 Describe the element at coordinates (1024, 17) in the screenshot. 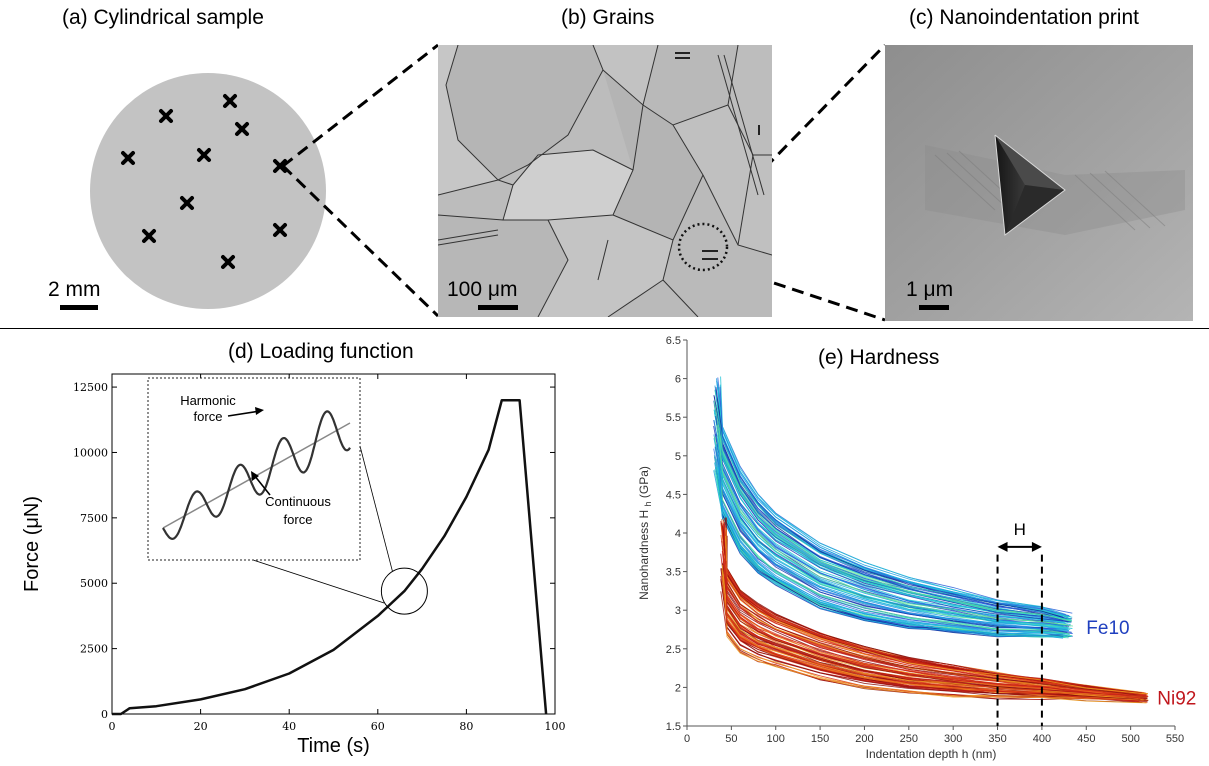

I see `panel-c-title: (c) Nanoindentation print` at that location.